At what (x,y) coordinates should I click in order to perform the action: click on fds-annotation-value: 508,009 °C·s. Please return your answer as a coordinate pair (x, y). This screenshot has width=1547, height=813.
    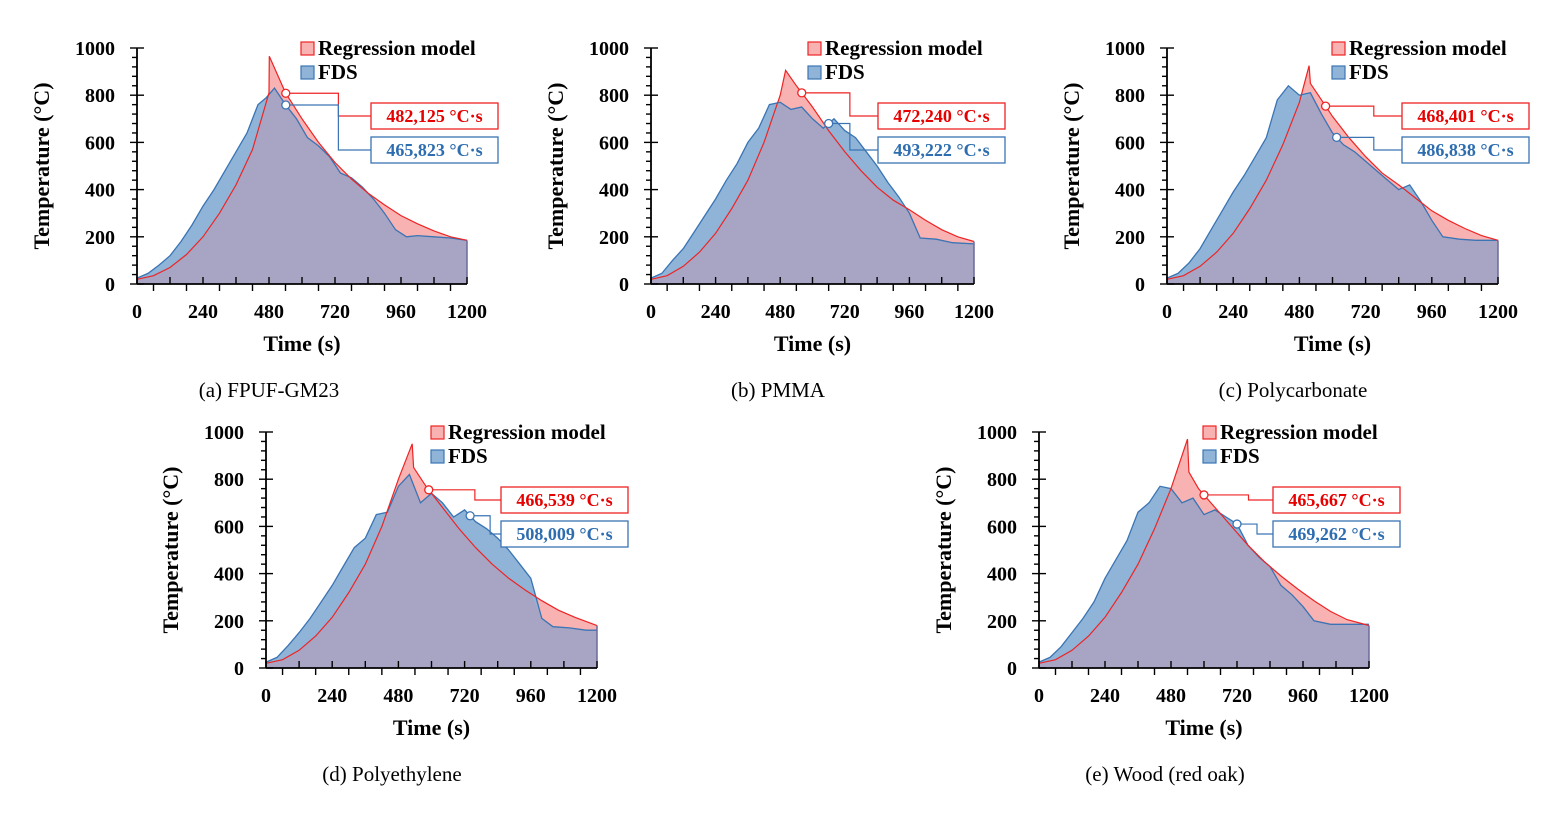
    Looking at the image, I should click on (564, 534).